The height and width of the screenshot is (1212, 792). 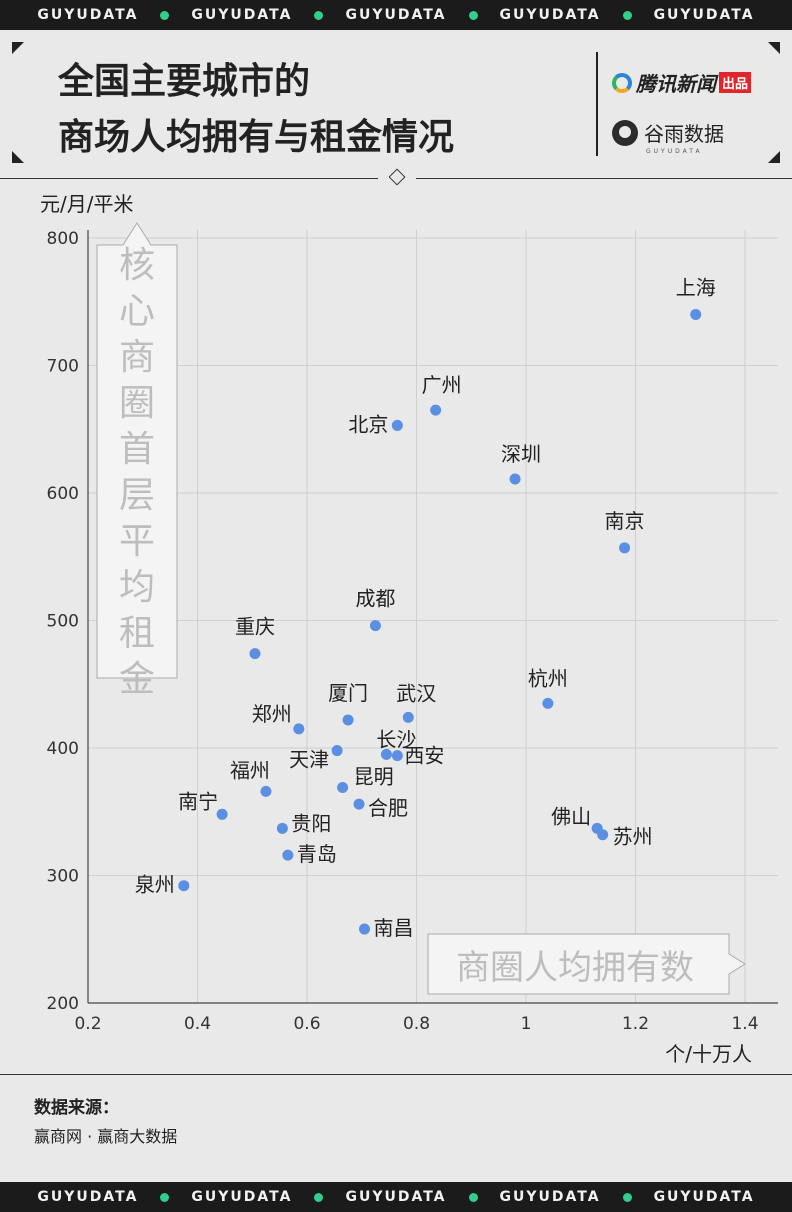 What do you see at coordinates (696, 288) in the screenshot?
I see `point-label: 上海` at bounding box center [696, 288].